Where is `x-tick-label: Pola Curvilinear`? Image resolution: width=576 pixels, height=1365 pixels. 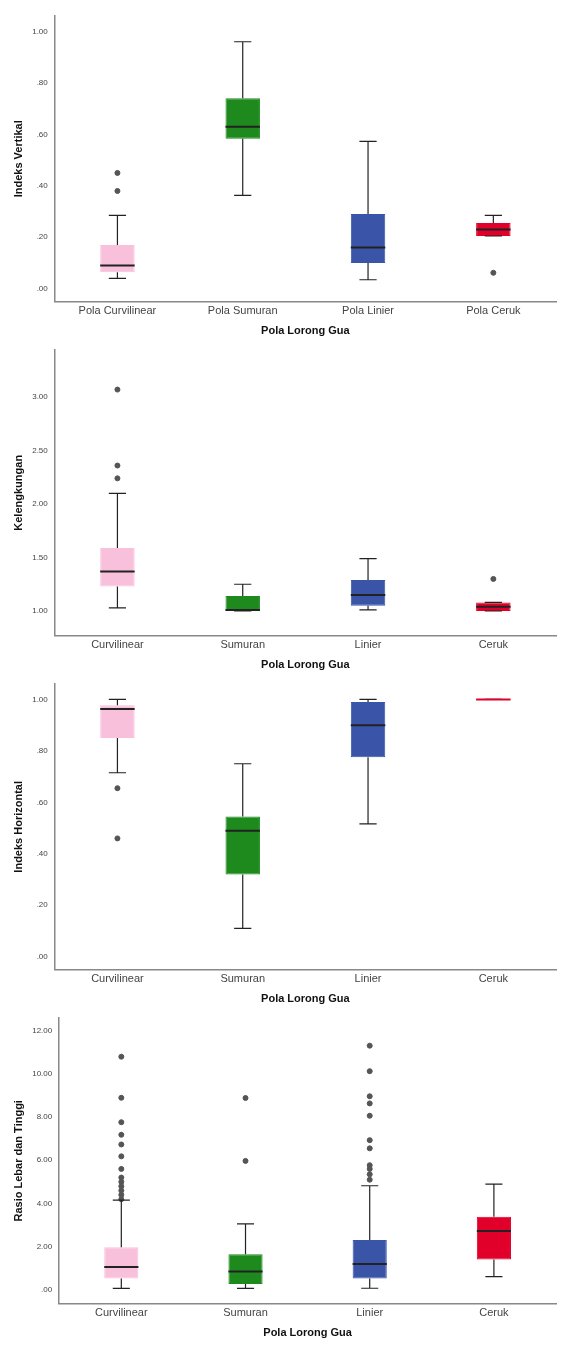 x-tick-label: Pola Curvilinear is located at coordinates (117, 310).